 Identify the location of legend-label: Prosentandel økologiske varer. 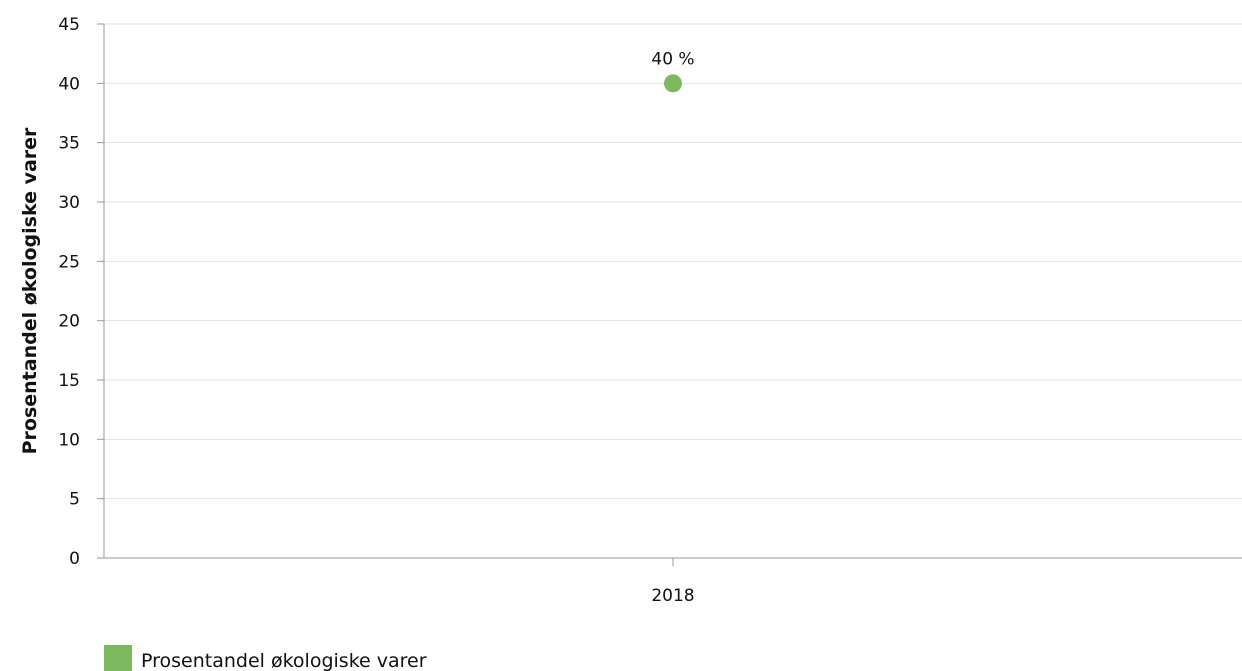
(284, 660).